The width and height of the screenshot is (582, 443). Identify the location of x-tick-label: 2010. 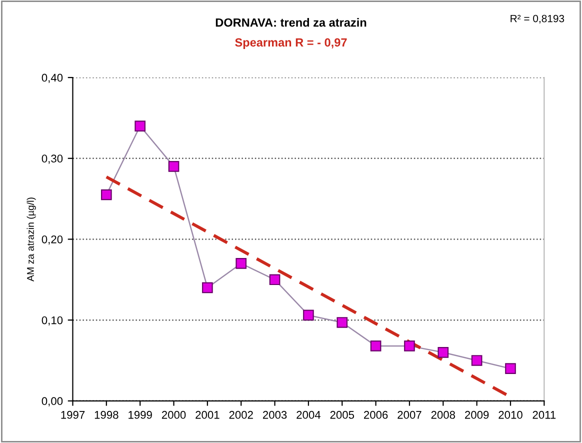
(510, 414).